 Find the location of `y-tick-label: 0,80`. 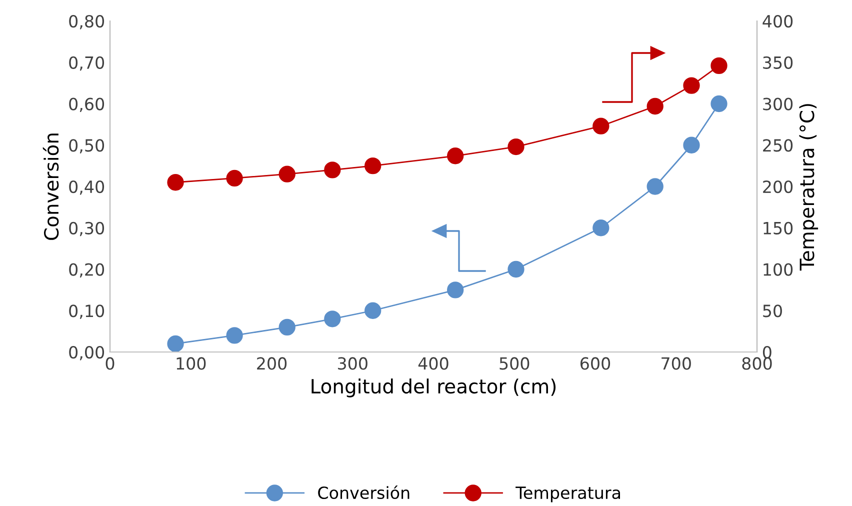

y-tick-label: 0,80 is located at coordinates (86, 22).